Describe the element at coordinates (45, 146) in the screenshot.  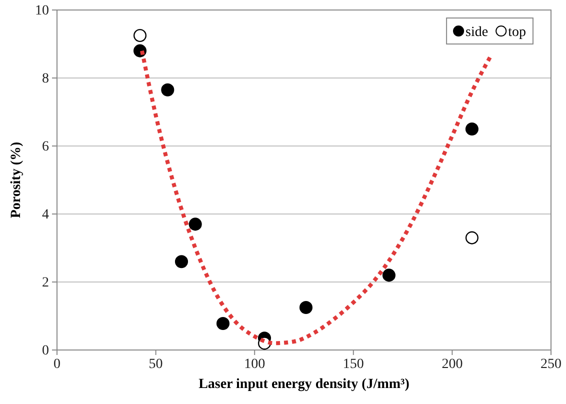
I see `y-tick-label: 6` at that location.